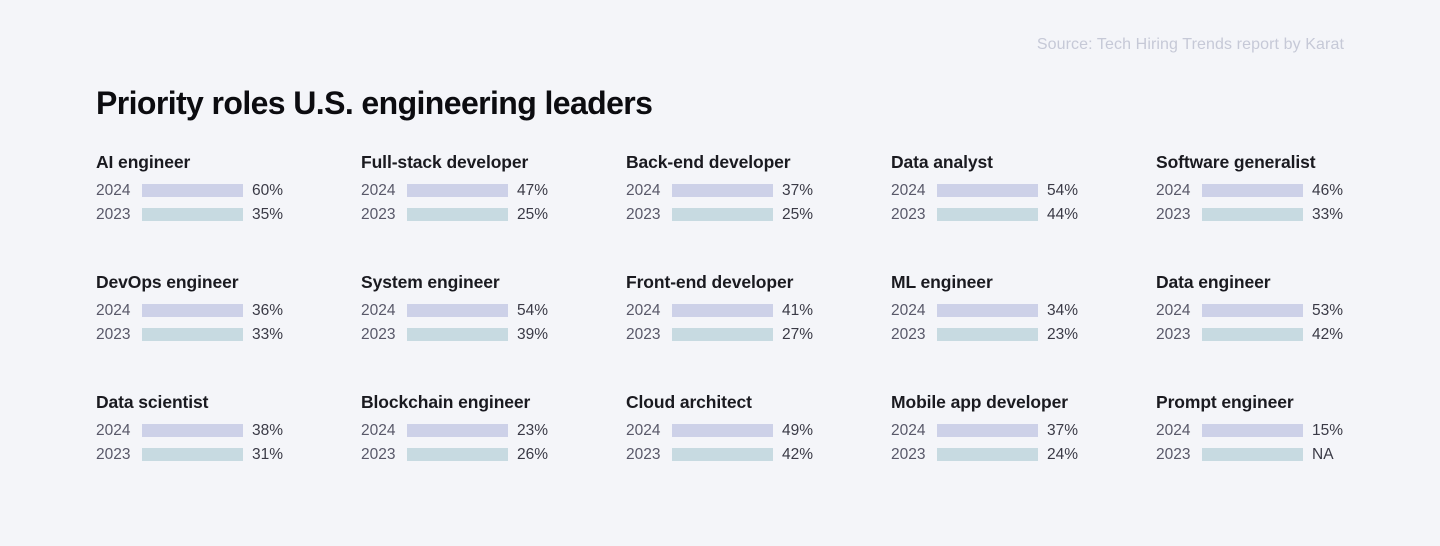  I want to click on bar-row-2023: 2023 27%, so click(758, 334).